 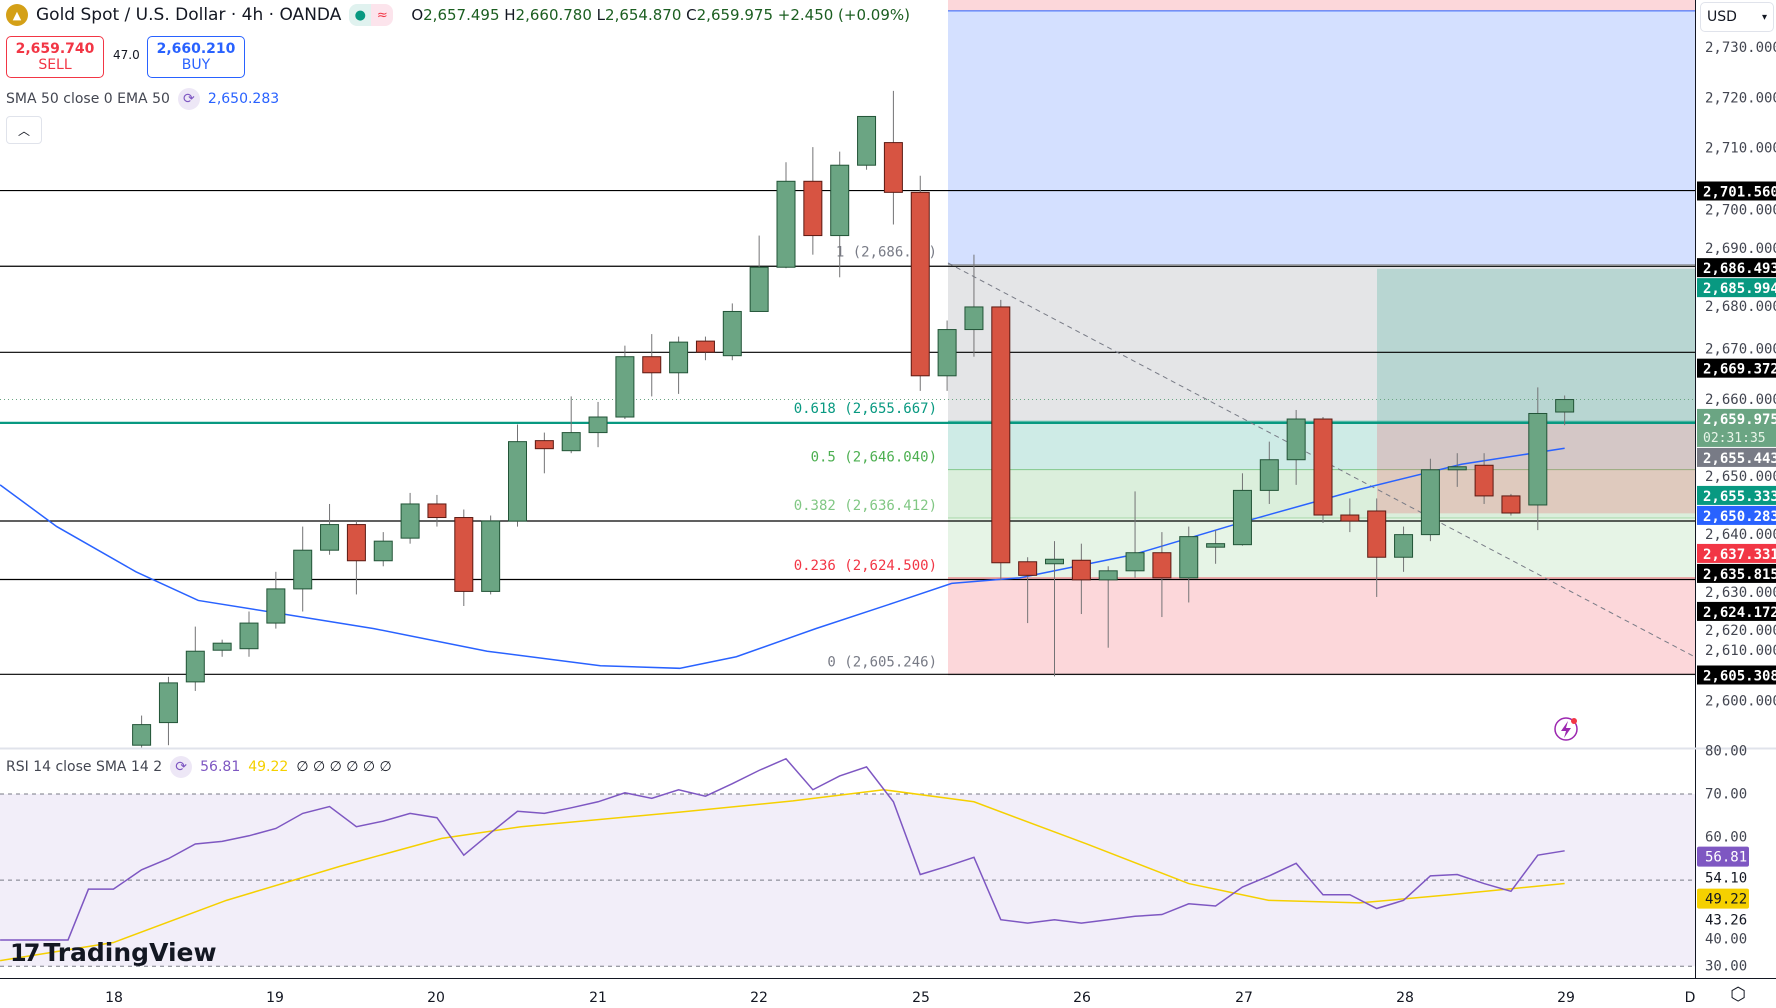 What do you see at coordinates (1566, 729) in the screenshot?
I see `lightning-bolt` at bounding box center [1566, 729].